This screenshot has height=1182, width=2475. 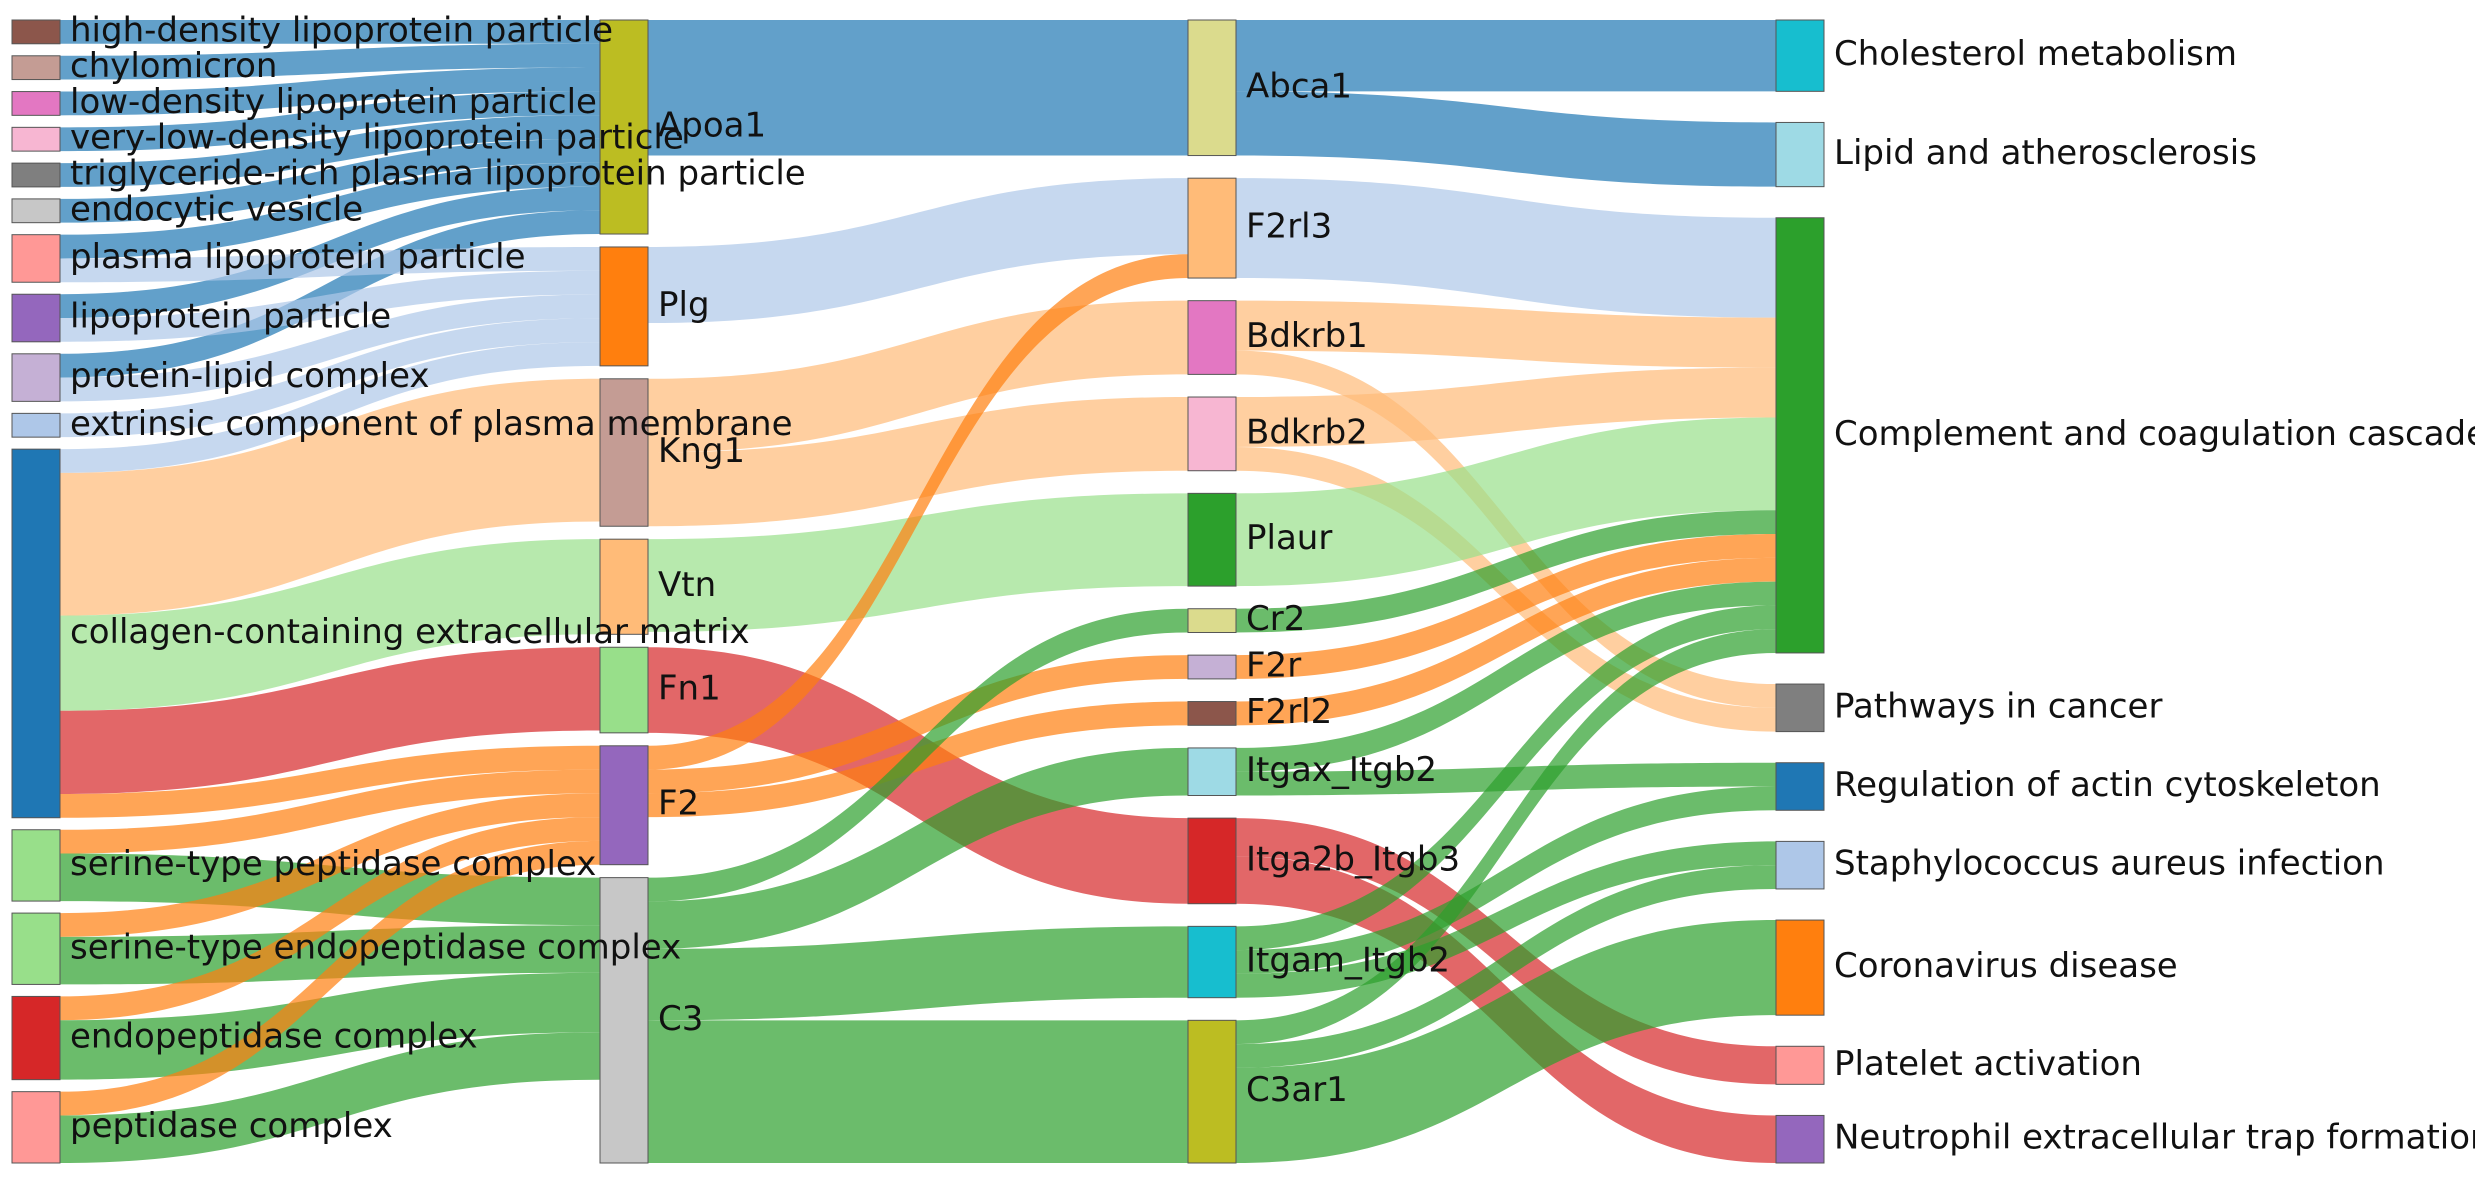 I want to click on node-bdkrb2, so click(x=1212, y=434).